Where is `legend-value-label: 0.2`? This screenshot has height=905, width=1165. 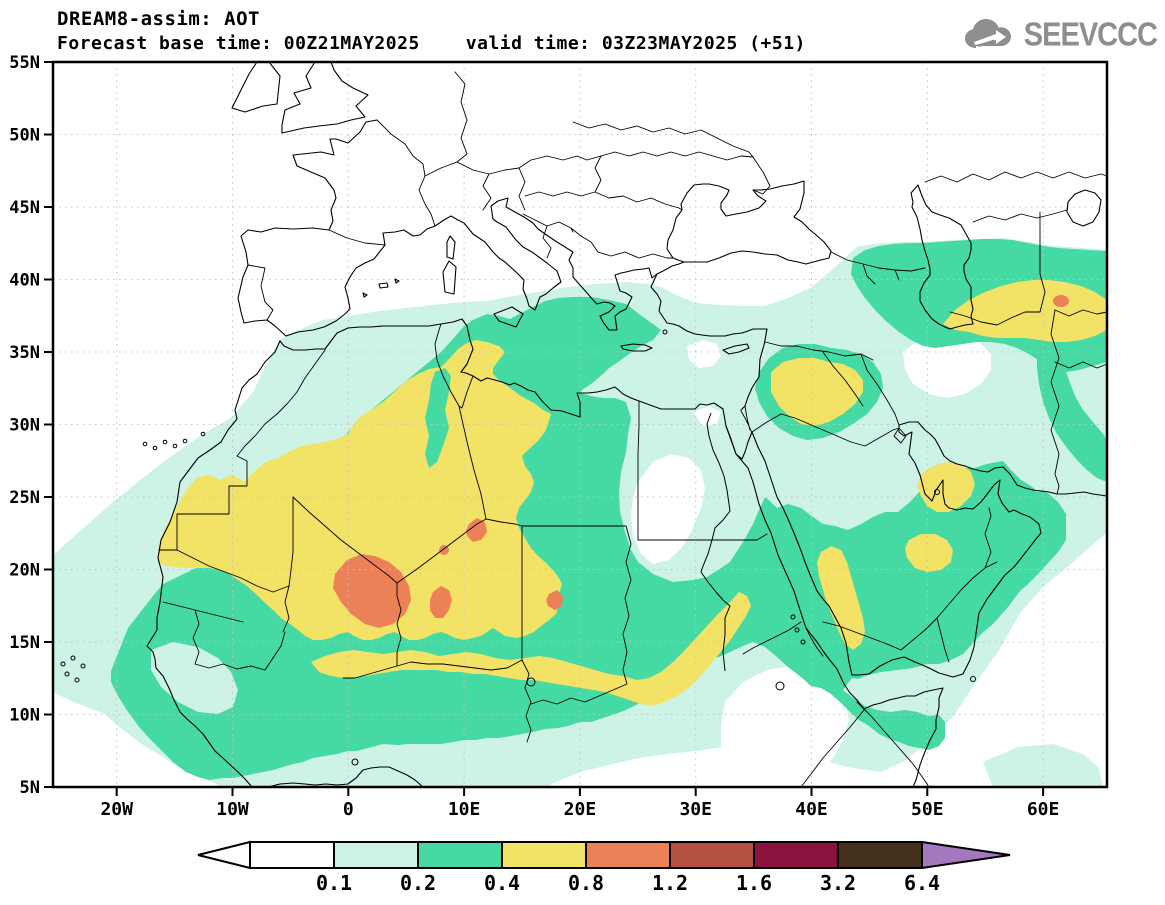
legend-value-label: 0.2 is located at coordinates (418, 883).